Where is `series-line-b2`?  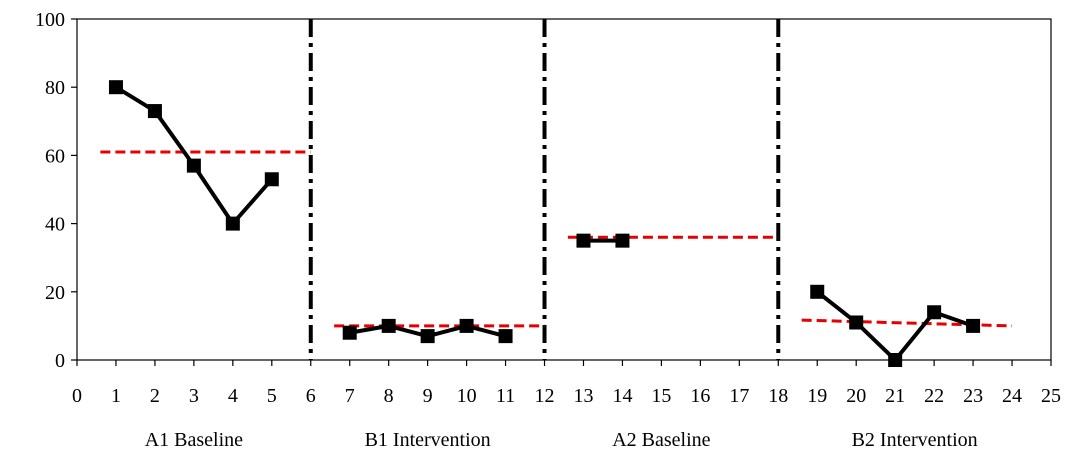 series-line-b2 is located at coordinates (895, 326).